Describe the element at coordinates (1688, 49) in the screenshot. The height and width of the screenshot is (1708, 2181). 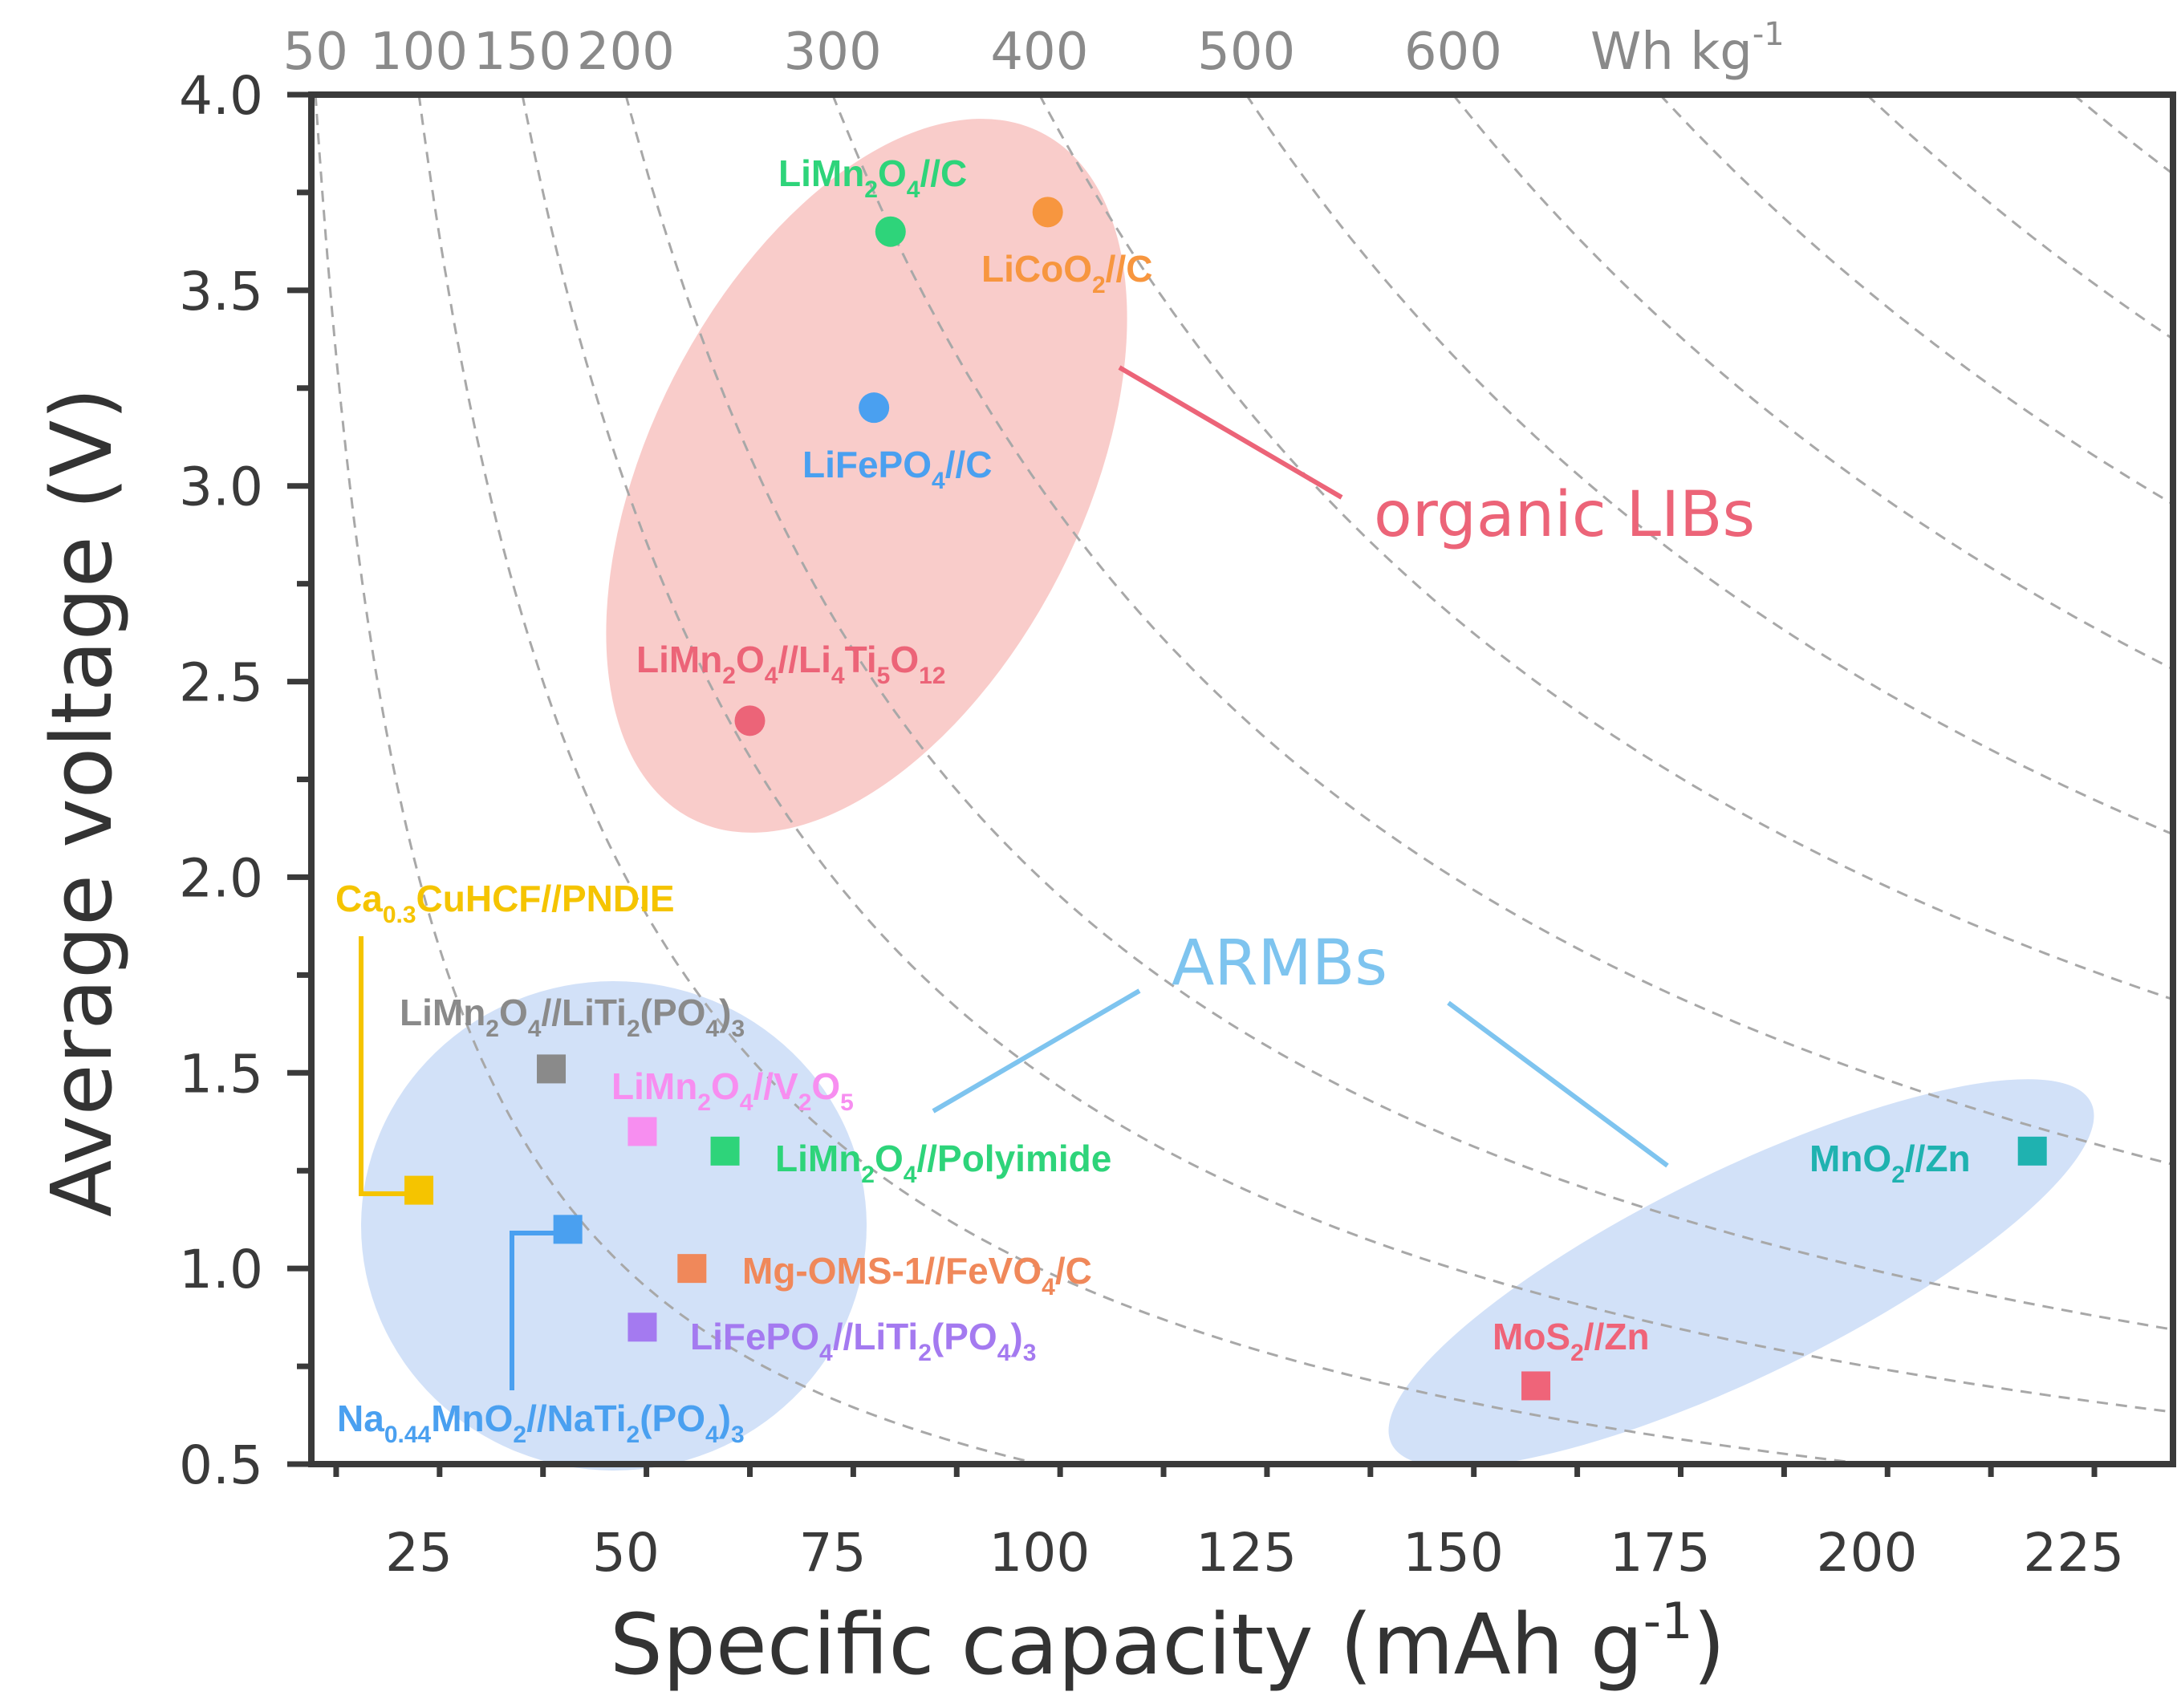
I see `energy-unit-label: Wh kg-1` at that location.